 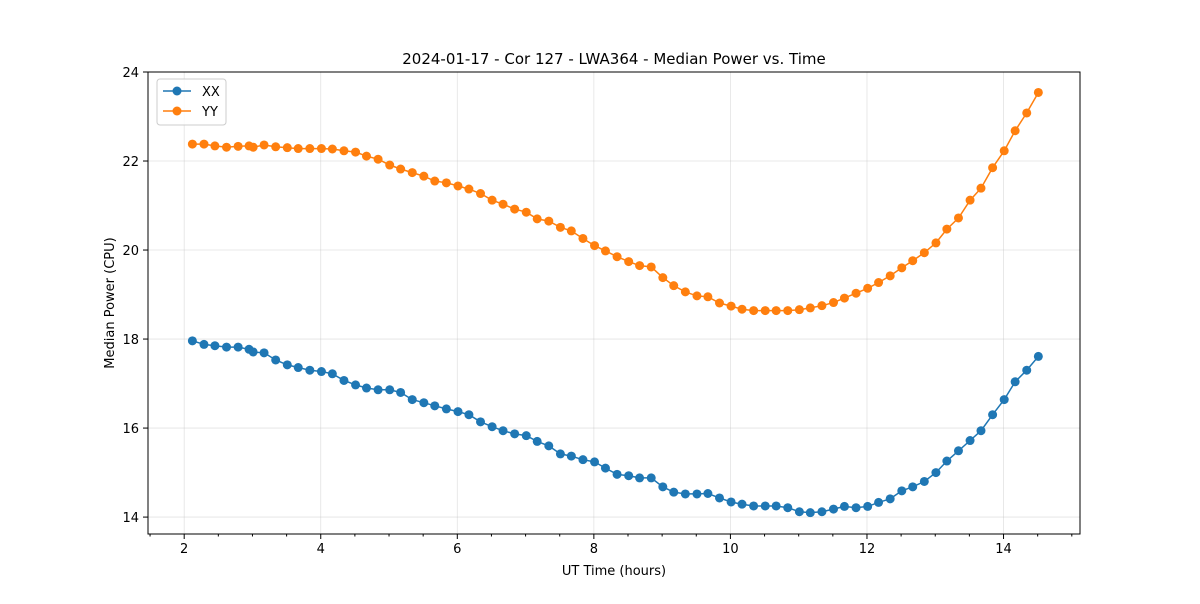 I want to click on x-tick-label: 6, so click(x=457, y=549).